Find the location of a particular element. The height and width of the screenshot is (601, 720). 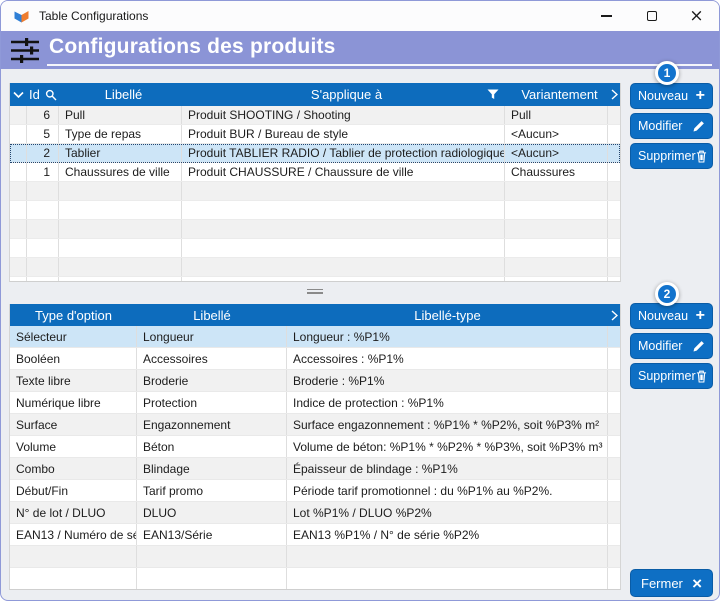

maximize-button is located at coordinates (651, 16).